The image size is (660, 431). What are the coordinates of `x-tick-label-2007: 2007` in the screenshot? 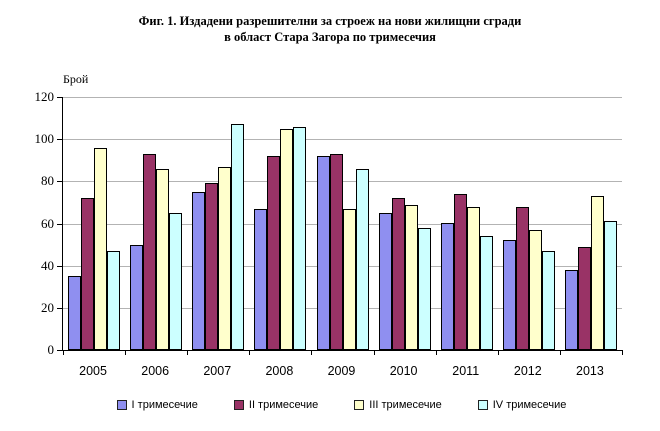 It's located at (217, 371).